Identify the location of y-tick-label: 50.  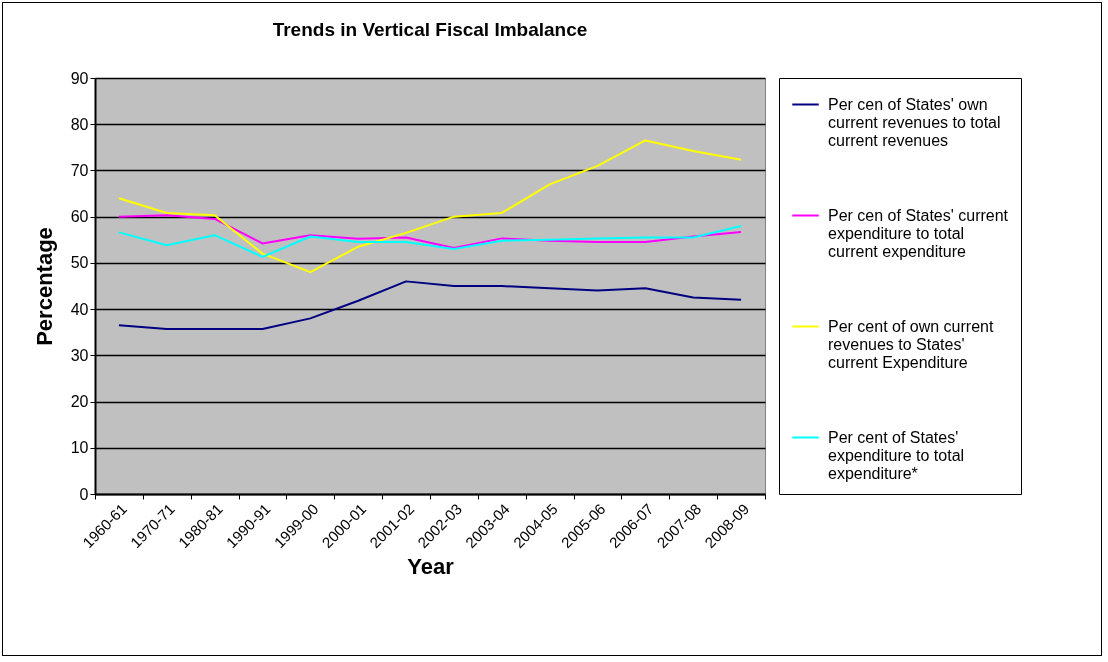
(79, 263).